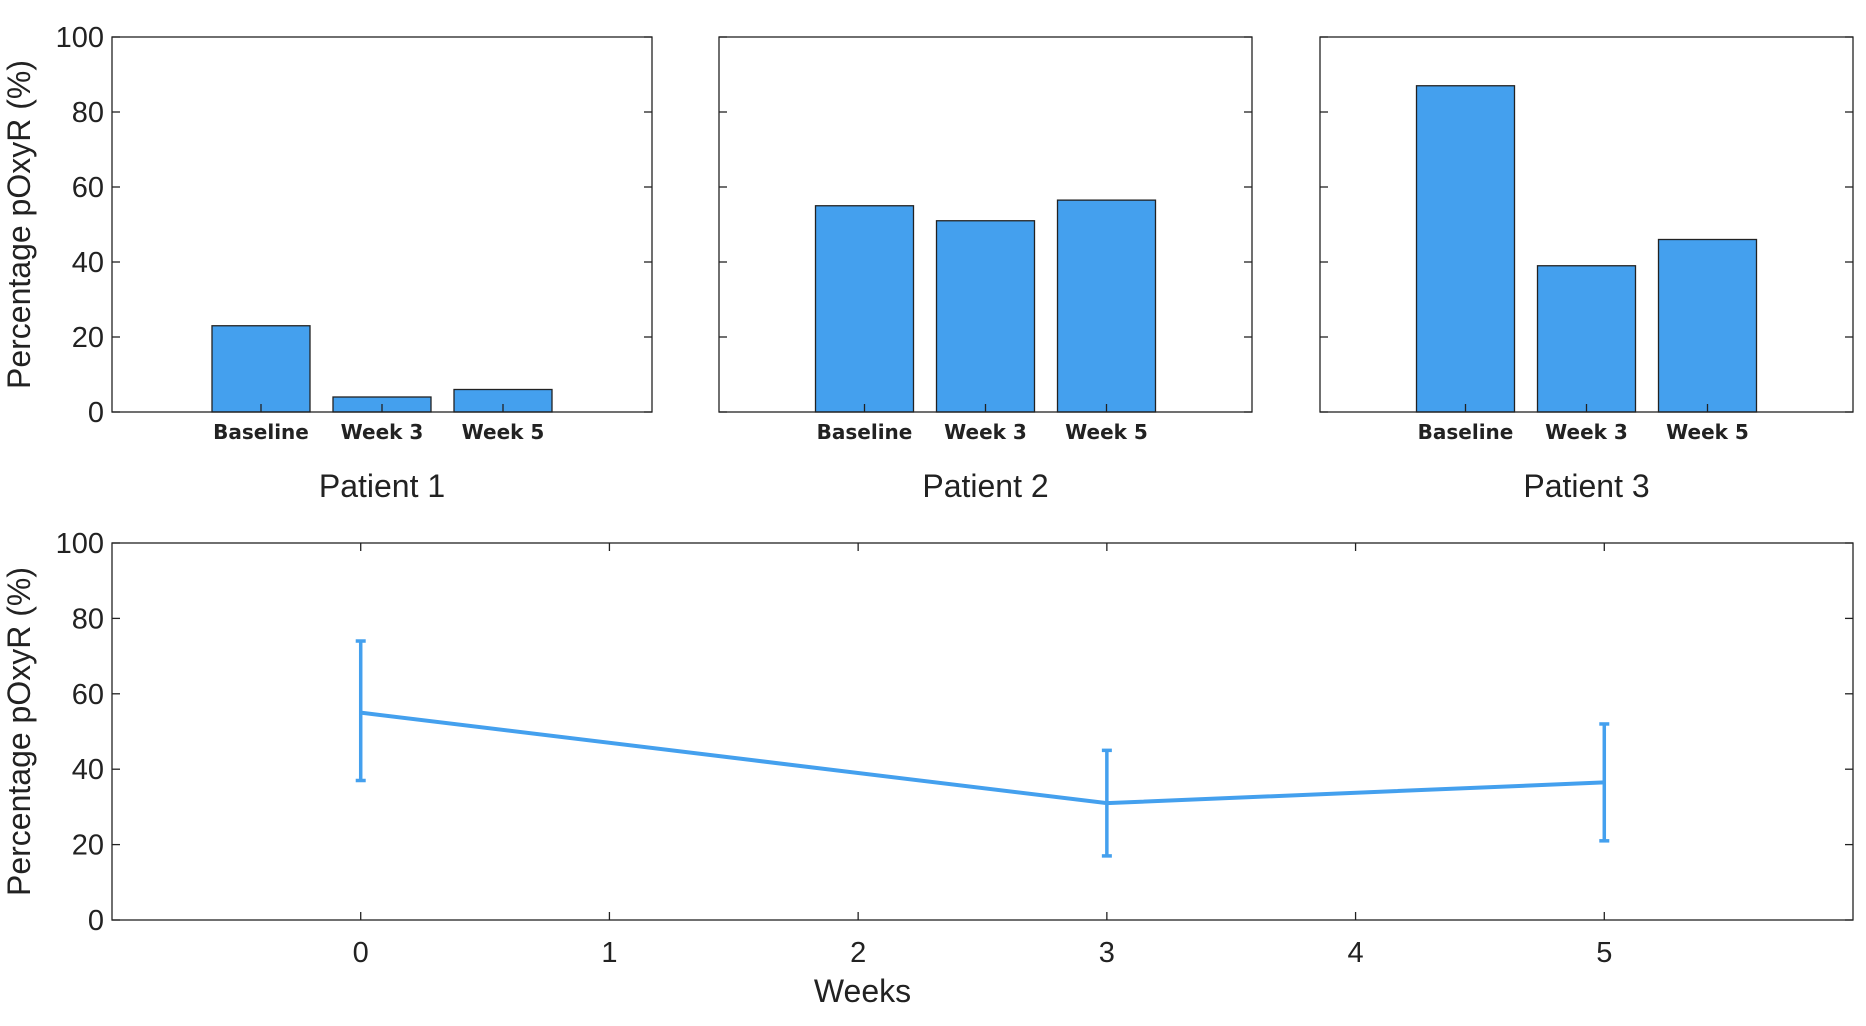  What do you see at coordinates (382, 486) in the screenshot?
I see `panel-title: Patient 1` at bounding box center [382, 486].